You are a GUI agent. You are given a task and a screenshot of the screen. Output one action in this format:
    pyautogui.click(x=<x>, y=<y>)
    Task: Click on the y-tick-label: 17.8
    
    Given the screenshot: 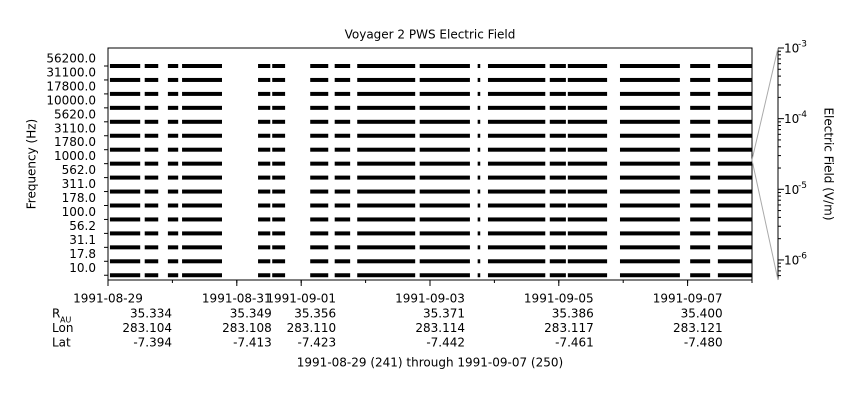 What is the action you would take?
    pyautogui.click(x=82, y=254)
    